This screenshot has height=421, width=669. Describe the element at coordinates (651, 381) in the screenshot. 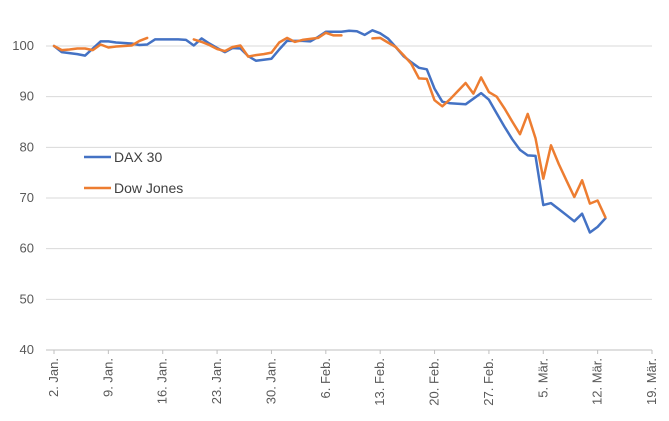

I see `x-tick-label: 19. Mär.` at that location.